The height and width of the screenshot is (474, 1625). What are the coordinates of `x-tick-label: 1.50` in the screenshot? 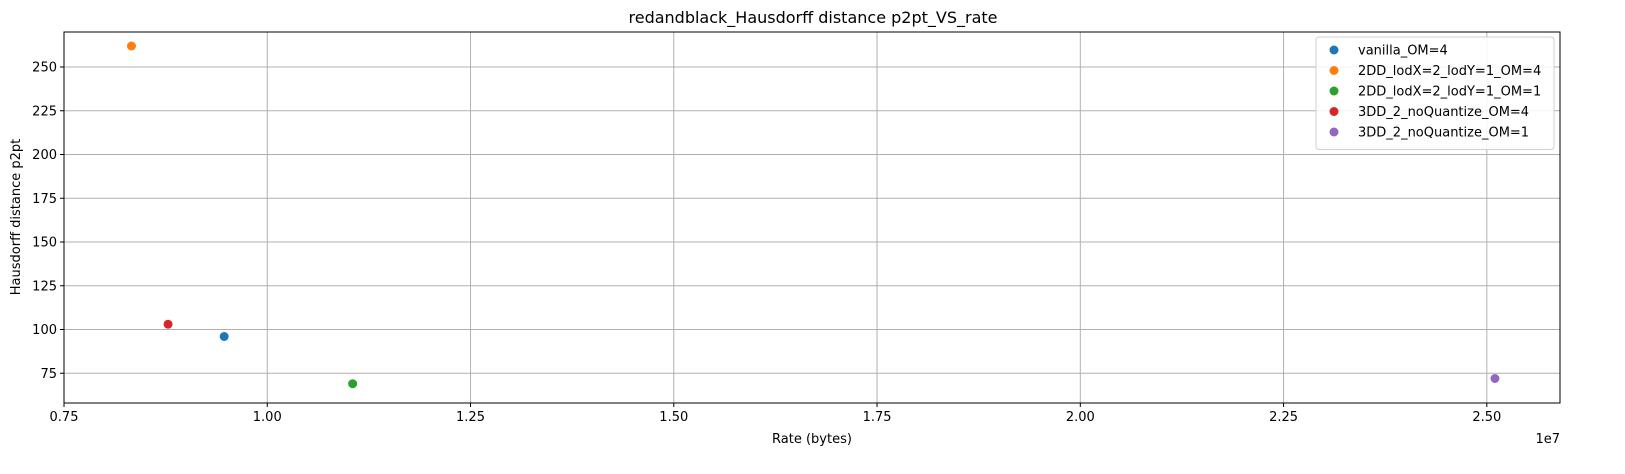 It's located at (673, 417).